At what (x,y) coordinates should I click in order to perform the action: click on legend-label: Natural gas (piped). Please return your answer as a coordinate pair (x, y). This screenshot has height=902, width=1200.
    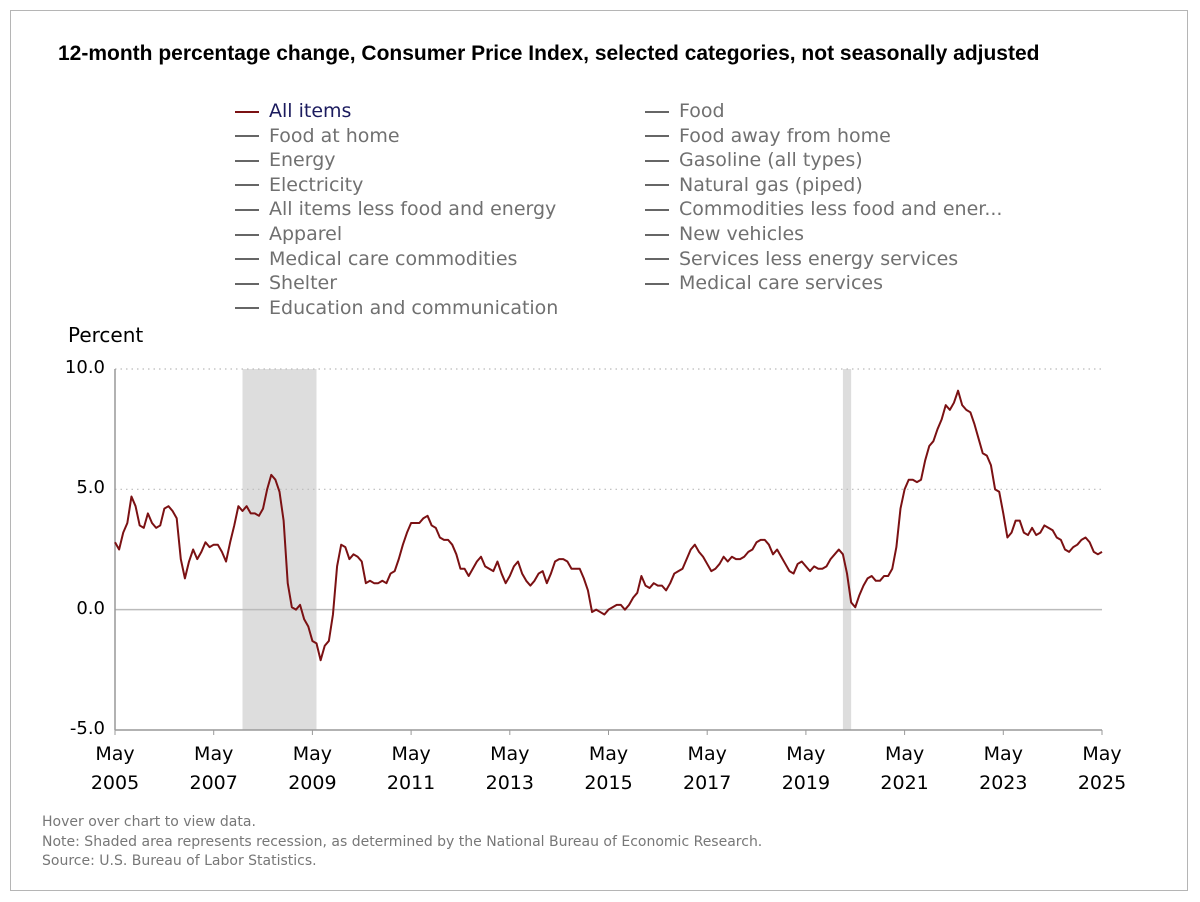
    Looking at the image, I should click on (771, 184).